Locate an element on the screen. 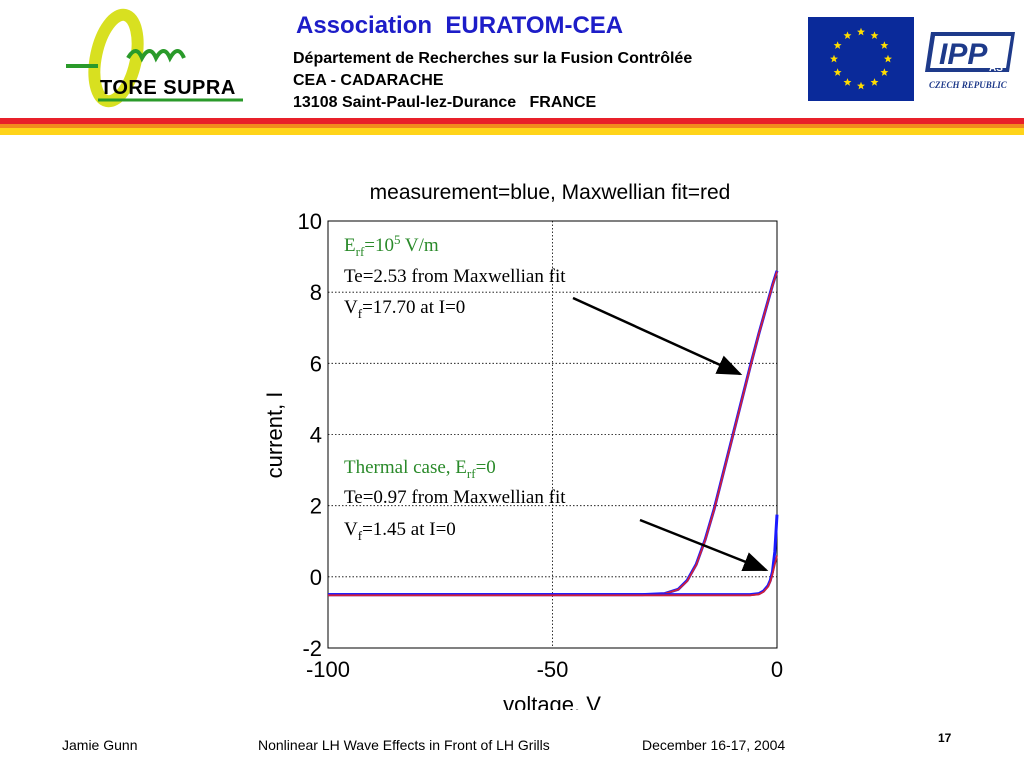 This screenshot has height=768, width=1024. ann1-eq: =10 is located at coordinates (379, 245).